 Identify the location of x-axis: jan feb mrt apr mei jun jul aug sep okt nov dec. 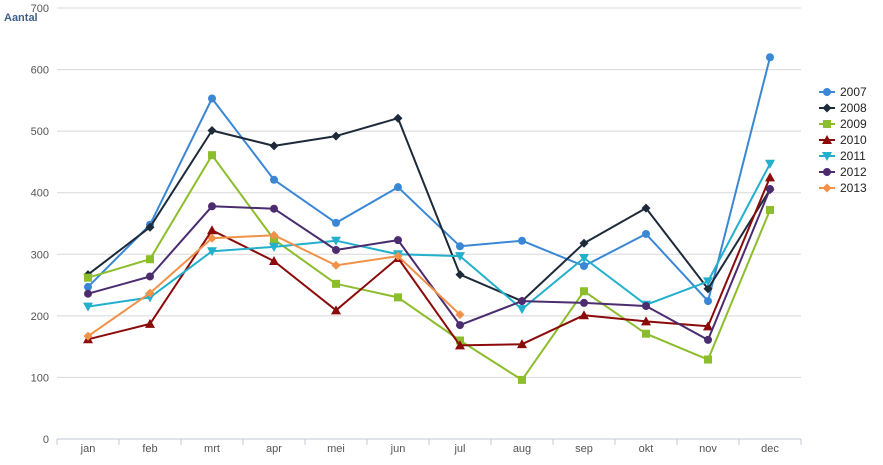
(429, 446).